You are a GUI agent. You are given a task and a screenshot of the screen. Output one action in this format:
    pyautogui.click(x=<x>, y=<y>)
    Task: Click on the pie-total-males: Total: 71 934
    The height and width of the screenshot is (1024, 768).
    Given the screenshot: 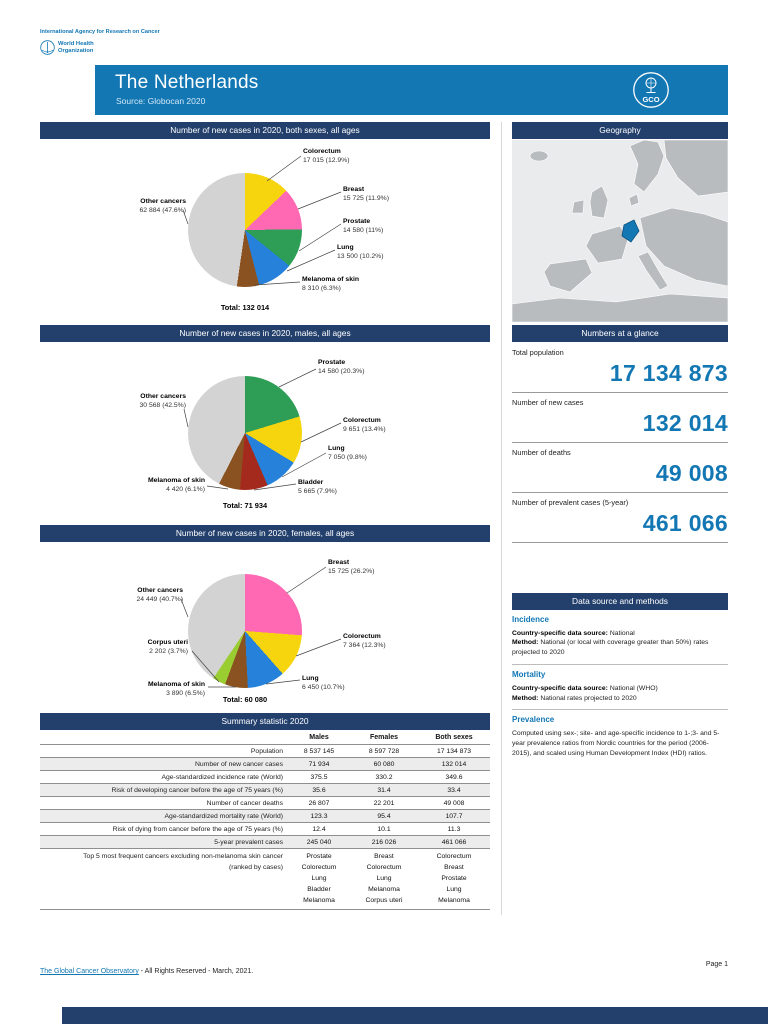 What is the action you would take?
    pyautogui.click(x=245, y=505)
    